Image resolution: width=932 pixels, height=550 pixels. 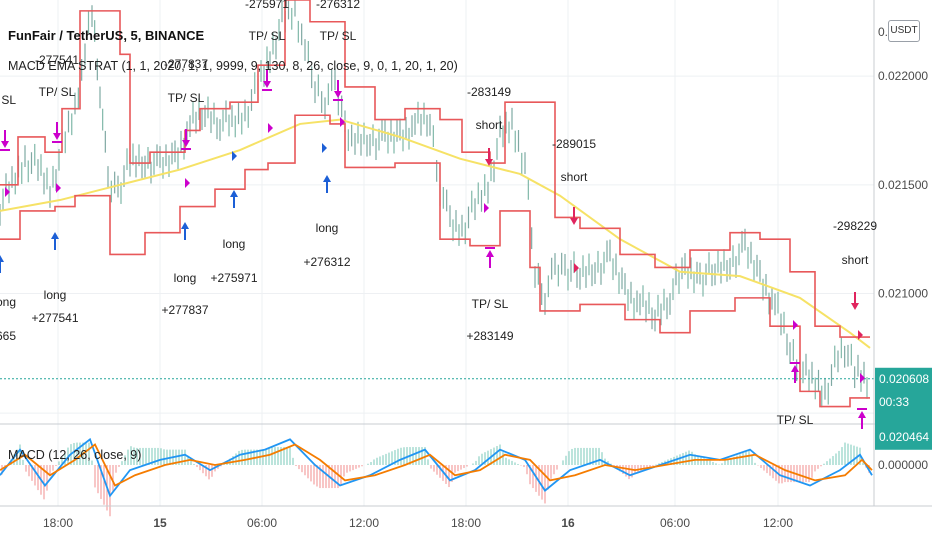 What do you see at coordinates (574, 144) in the screenshot?
I see `signal-annotation-label: -289015` at bounding box center [574, 144].